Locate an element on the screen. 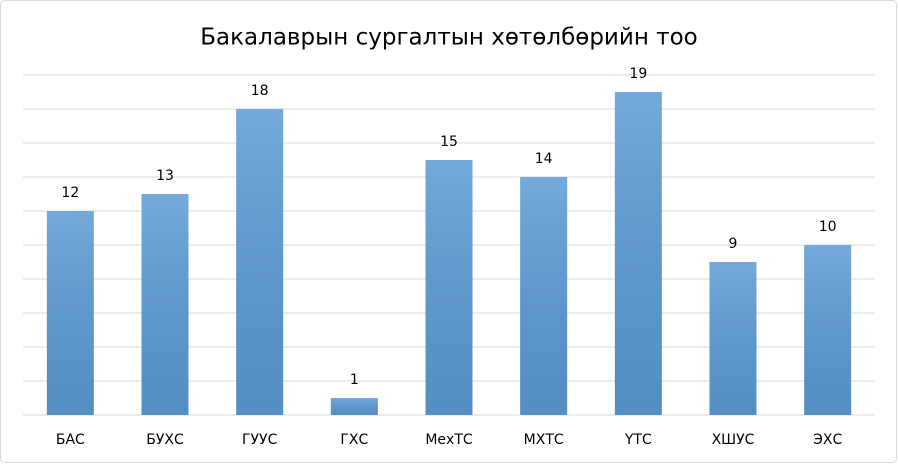 This screenshot has height=468, width=898. data-label: 13 is located at coordinates (165, 176).